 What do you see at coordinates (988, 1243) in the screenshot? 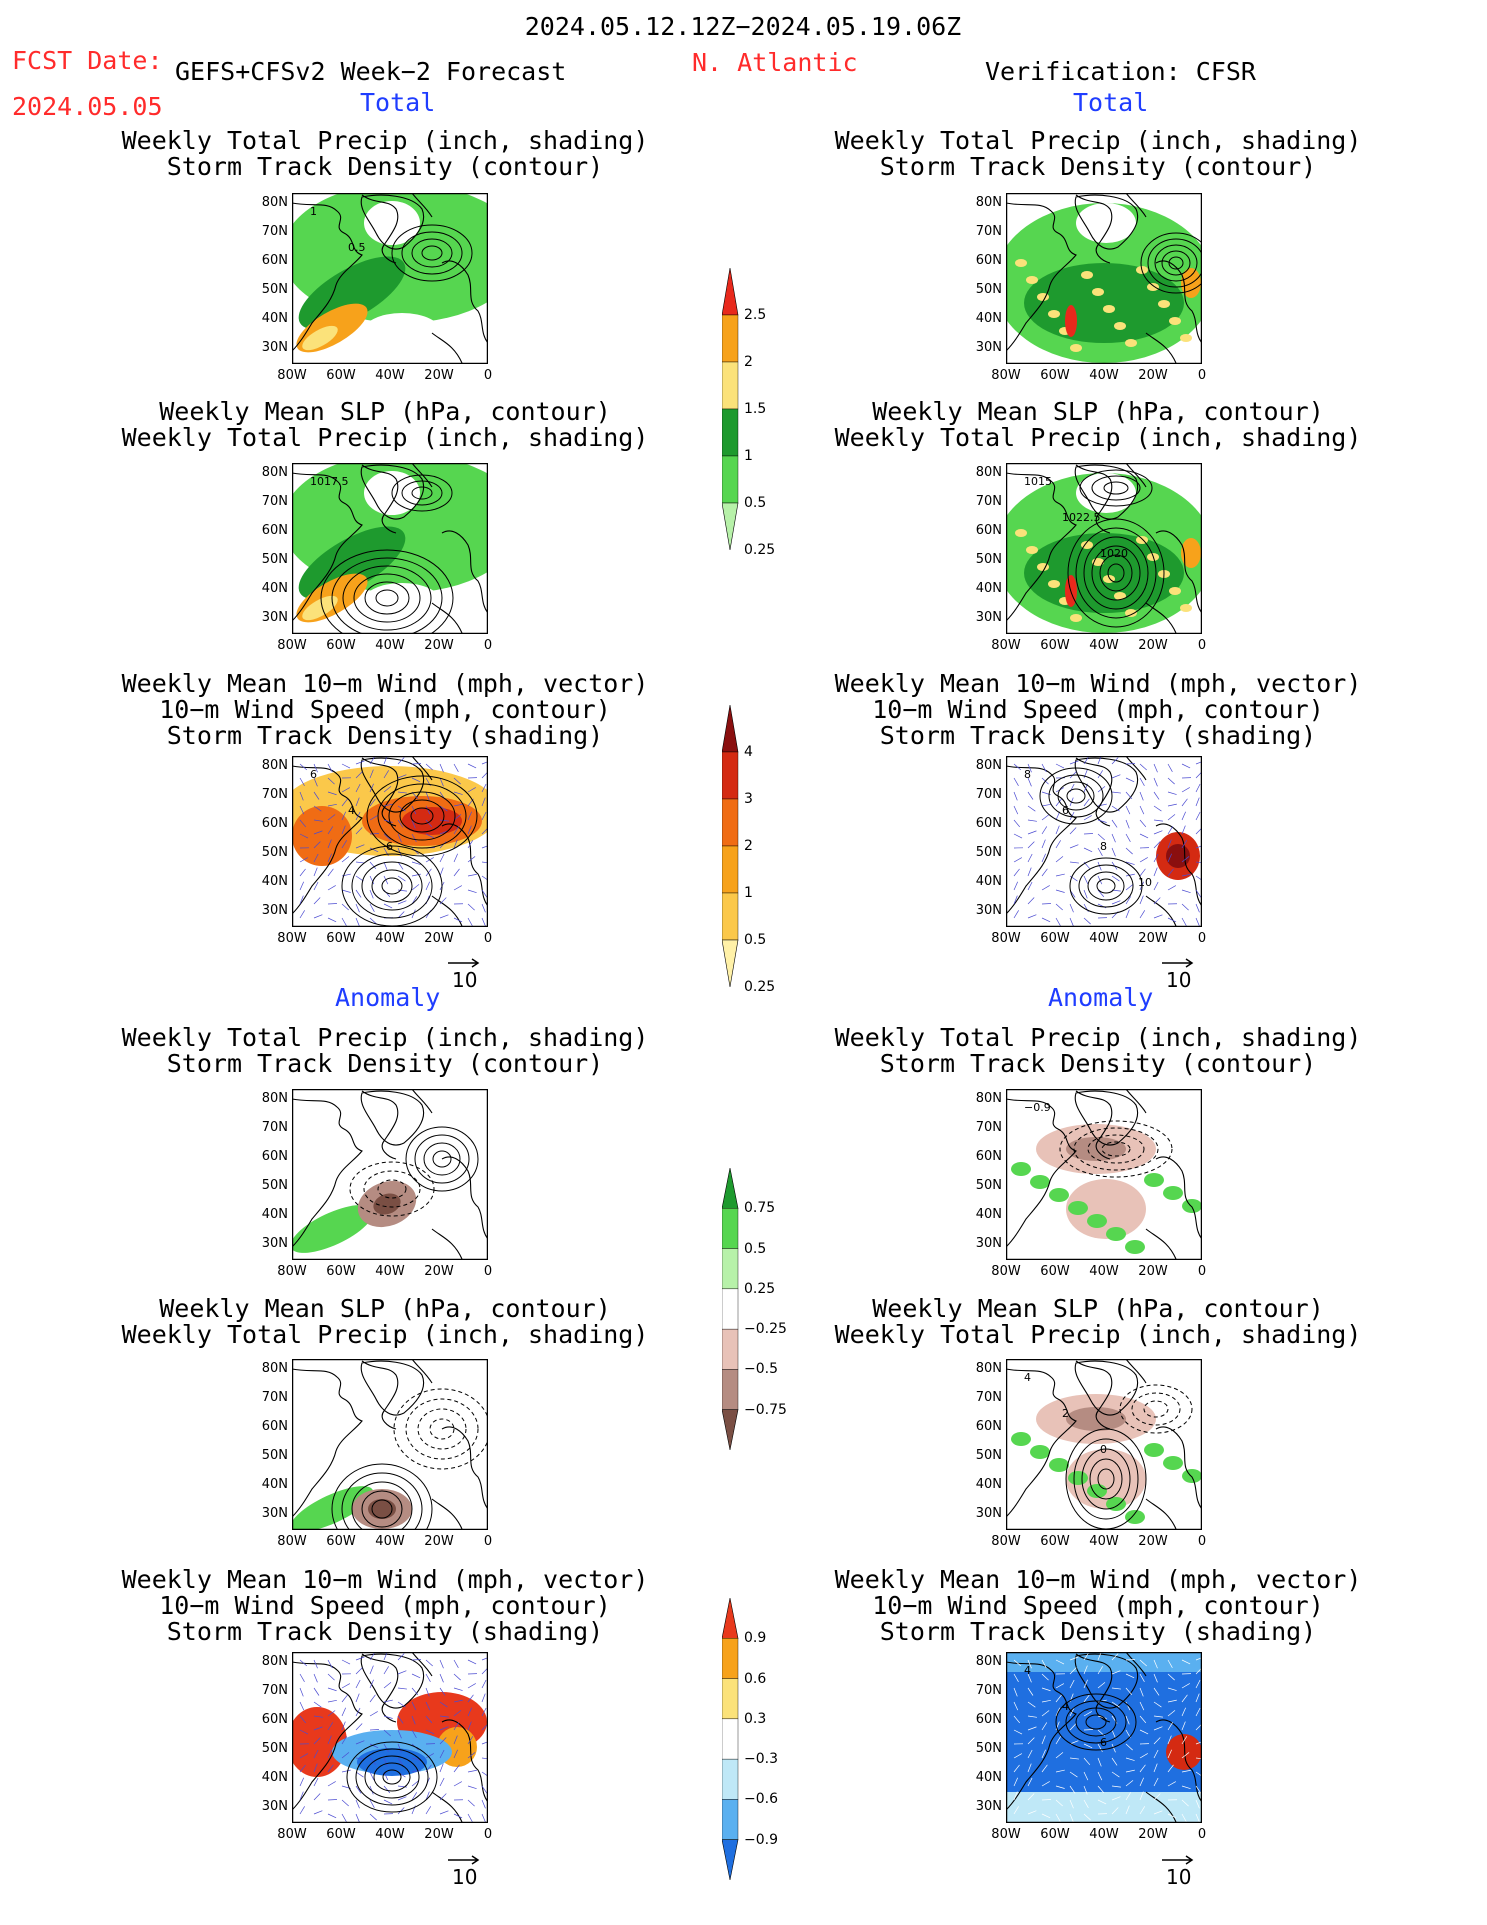
I see `lat-tick-label: 30N` at bounding box center [988, 1243].